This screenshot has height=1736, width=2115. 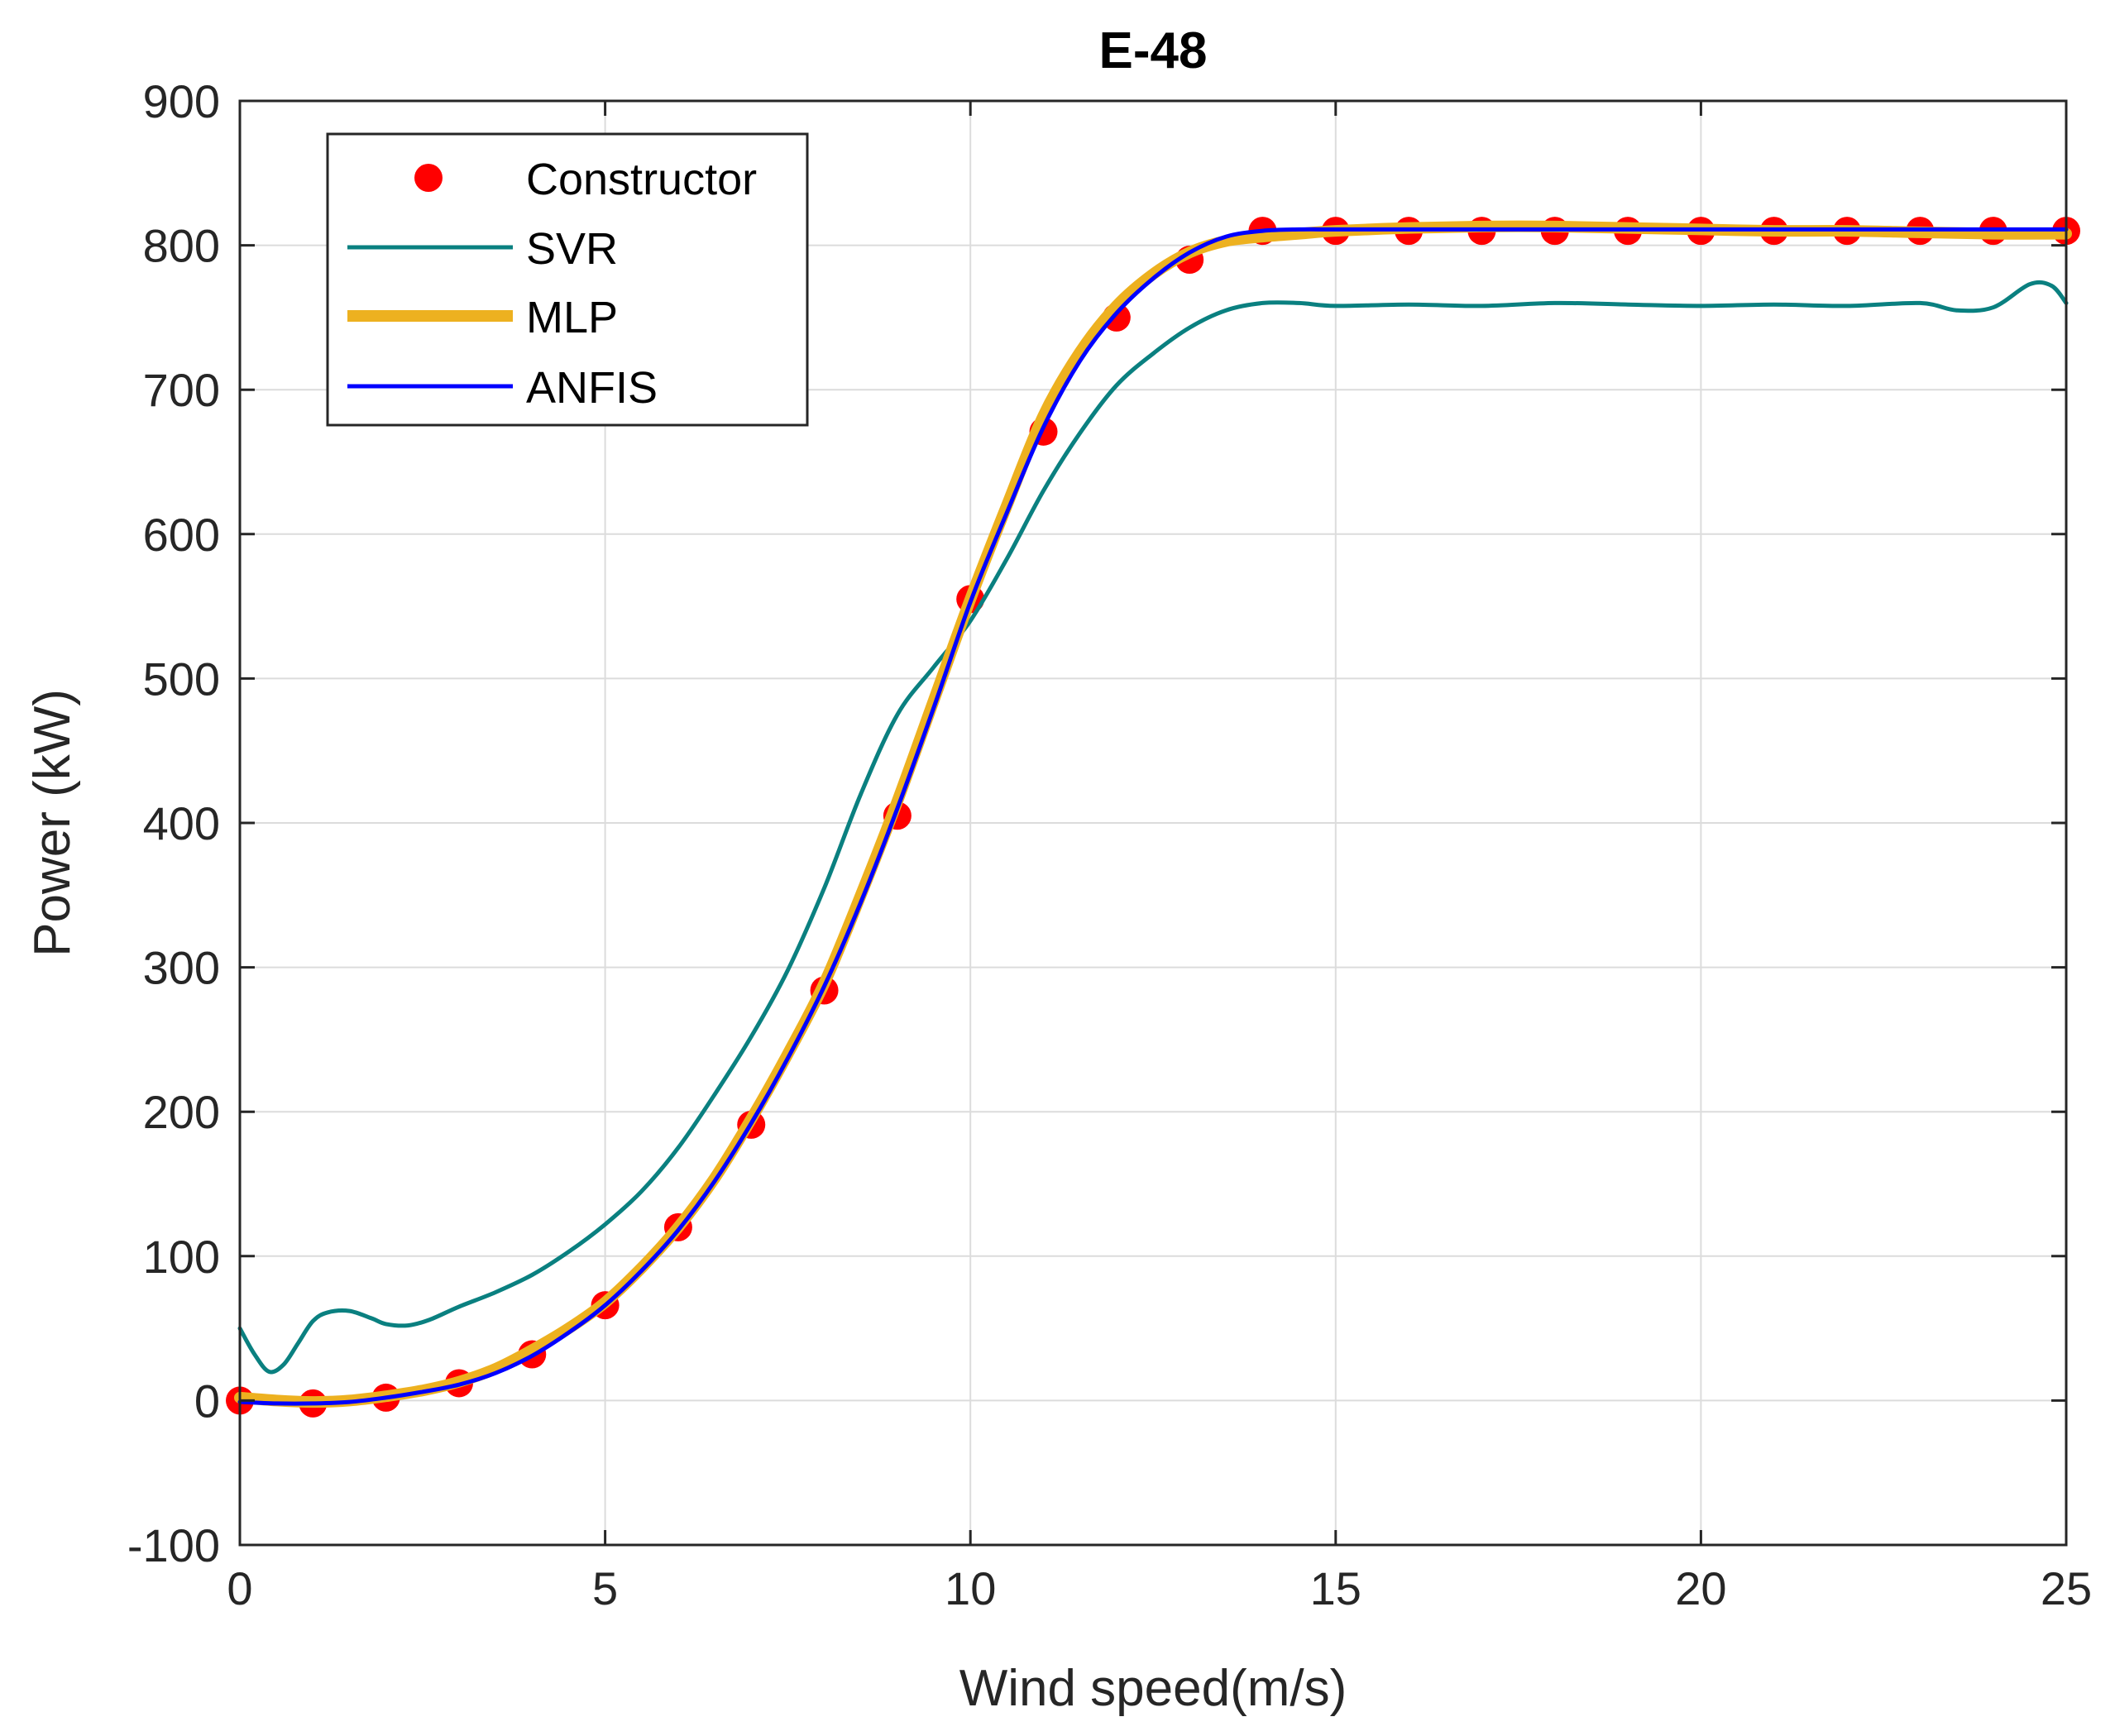 I want to click on legend: Constructor SVR MLP ANFIS, so click(x=567, y=279).